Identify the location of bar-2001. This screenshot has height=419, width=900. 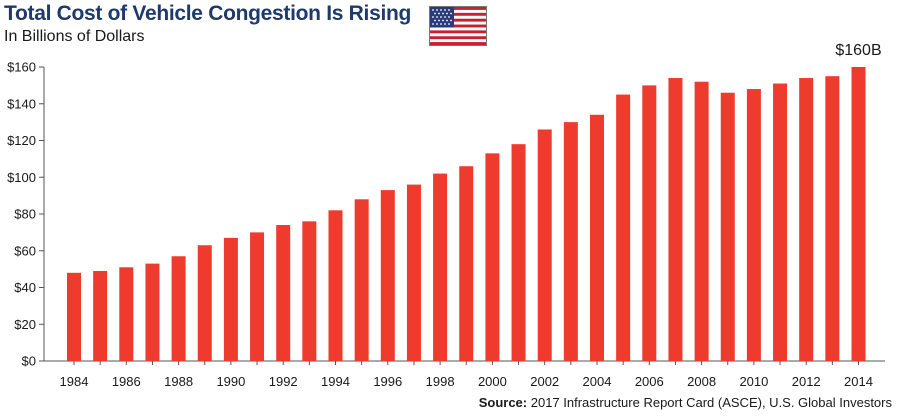
(518, 252).